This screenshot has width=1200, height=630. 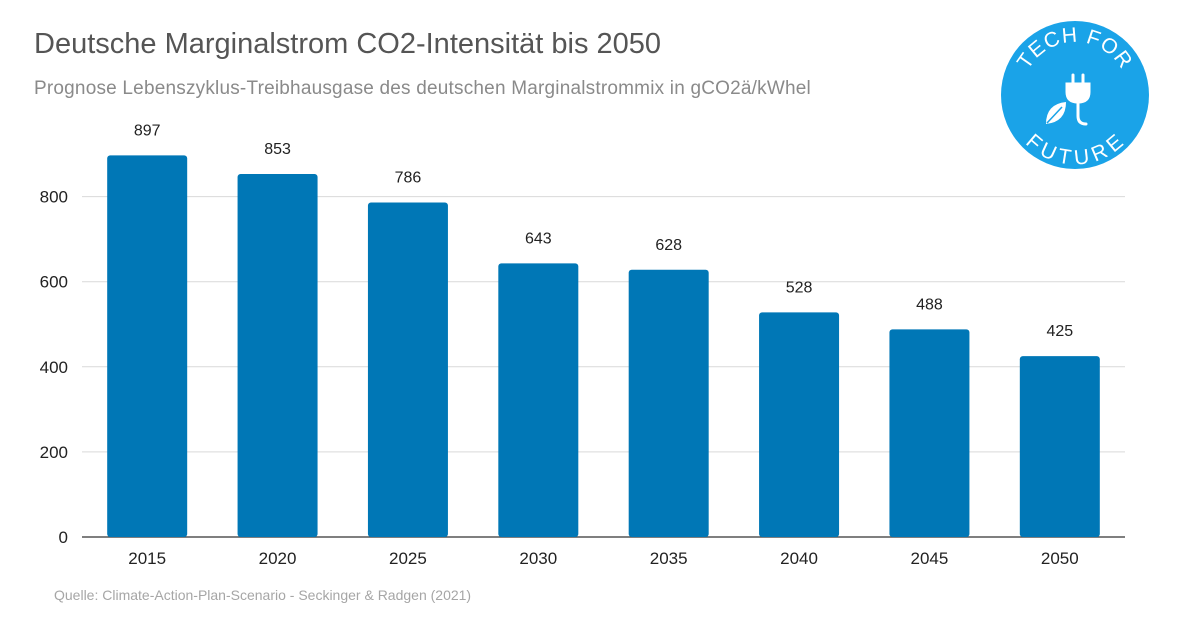 I want to click on x-tick-label-2050: 2050, so click(x=1060, y=558).